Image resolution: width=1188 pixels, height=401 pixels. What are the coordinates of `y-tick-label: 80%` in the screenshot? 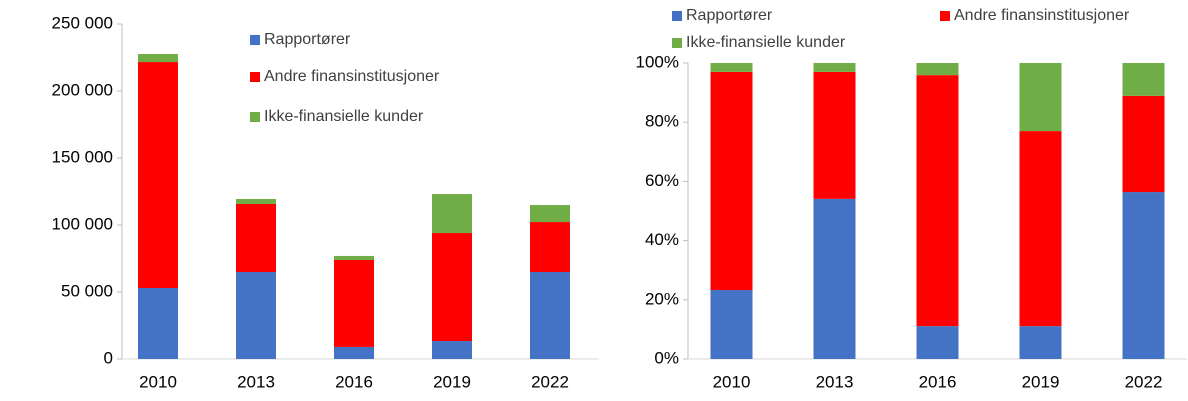 It's located at (662, 121).